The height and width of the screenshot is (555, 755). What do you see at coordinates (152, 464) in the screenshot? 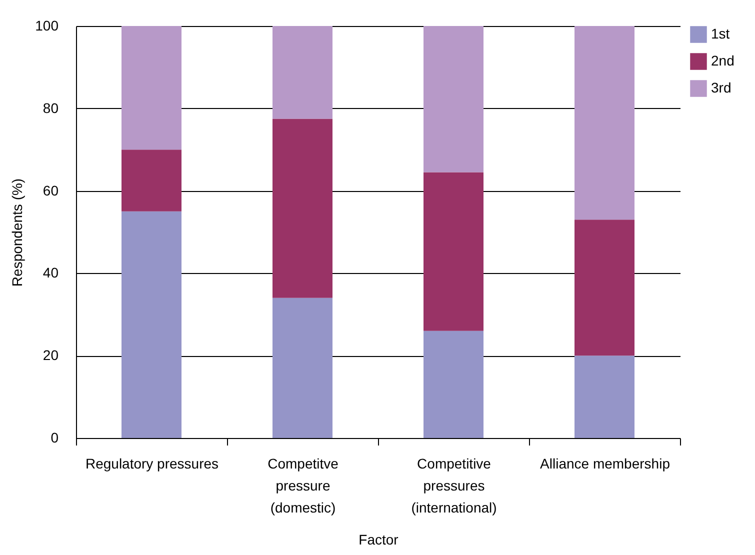
I see `x-tick-label: Regulatory pressures` at bounding box center [152, 464].